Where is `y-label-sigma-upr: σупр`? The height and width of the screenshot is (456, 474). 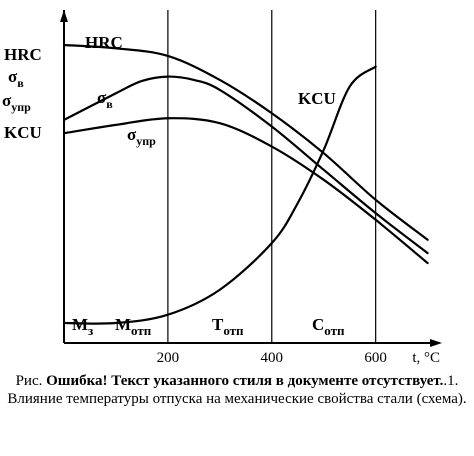
y-label-sigma-upr: σупр is located at coordinates (16, 102).